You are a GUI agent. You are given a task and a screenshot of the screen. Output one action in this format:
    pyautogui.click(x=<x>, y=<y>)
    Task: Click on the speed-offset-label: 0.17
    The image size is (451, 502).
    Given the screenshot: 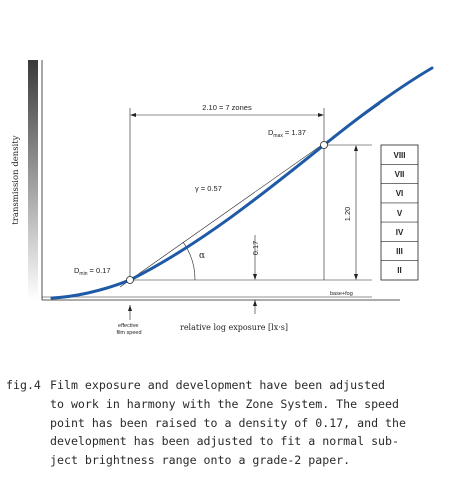 What is the action you would take?
    pyautogui.click(x=255, y=248)
    